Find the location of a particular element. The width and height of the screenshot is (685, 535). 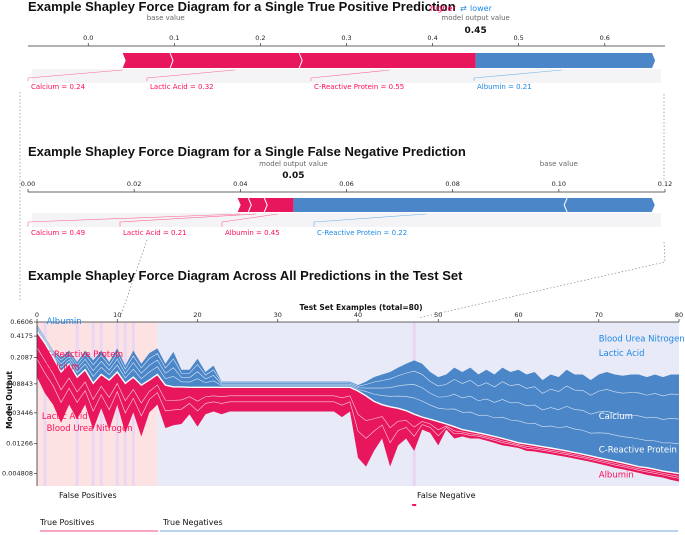

x-axis-2: 0.00 0.02 0.04 0.06 0.08 0.10 0.12 is located at coordinates (346, 186).